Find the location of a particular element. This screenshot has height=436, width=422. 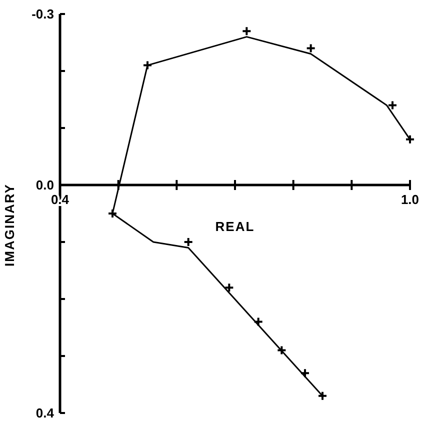

y-tick-label: -0.3 is located at coordinates (43, 14).